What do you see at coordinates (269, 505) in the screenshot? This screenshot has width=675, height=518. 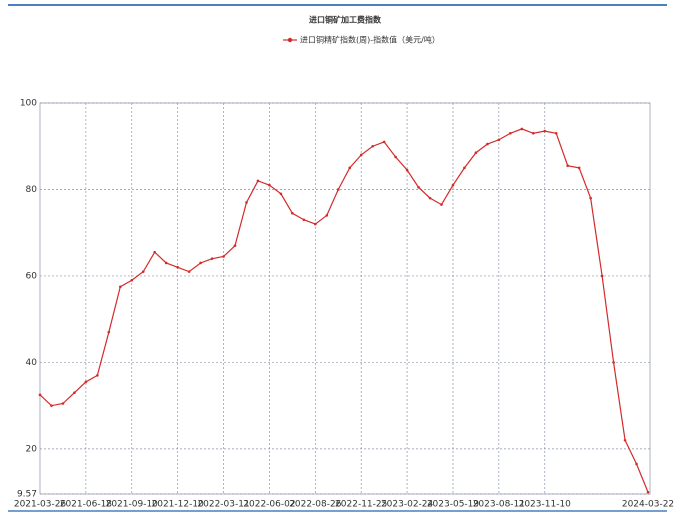 I see `x-tick-label: 2022-06-02` at bounding box center [269, 505].